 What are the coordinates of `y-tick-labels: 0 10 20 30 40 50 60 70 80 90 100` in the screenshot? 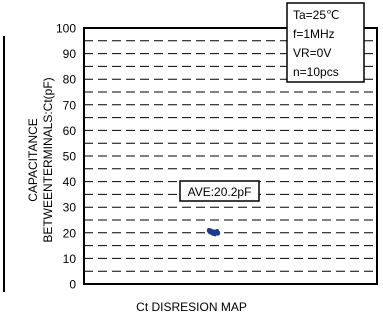 It's located at (66, 157).